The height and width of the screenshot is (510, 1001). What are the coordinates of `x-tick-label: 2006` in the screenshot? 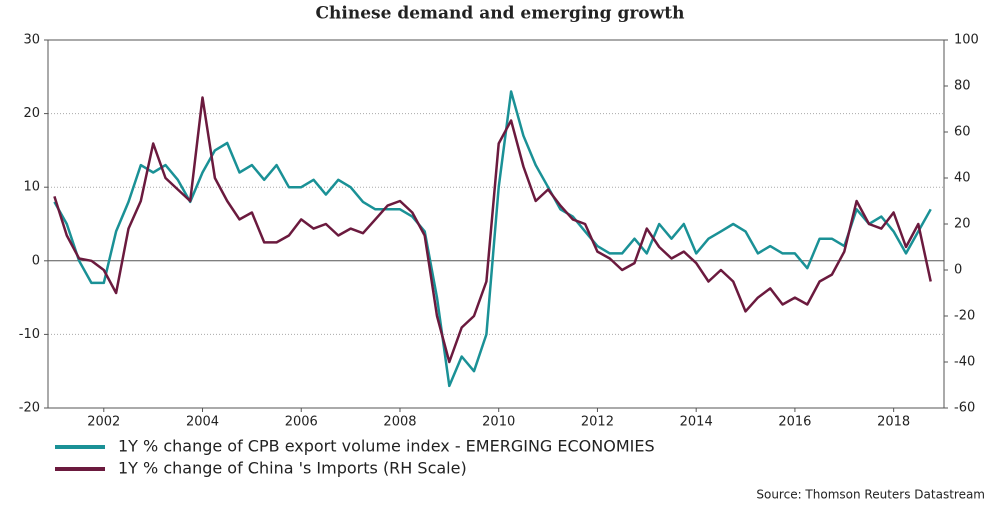 It's located at (301, 422).